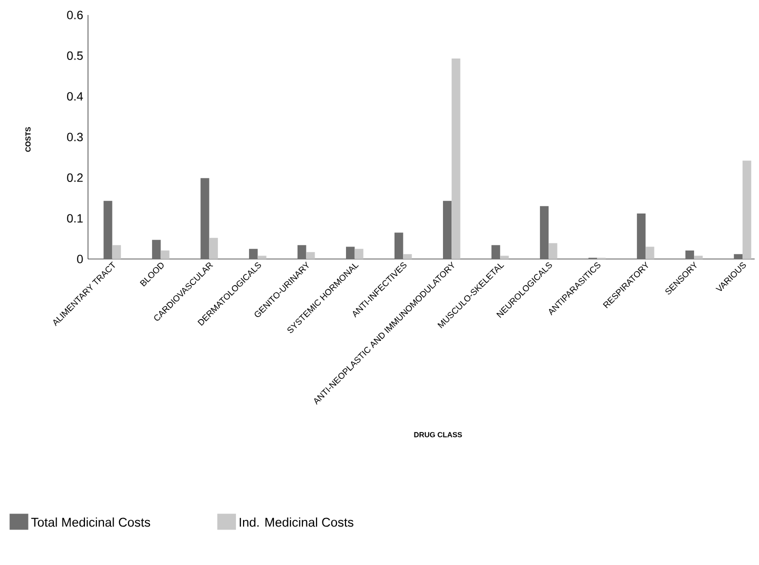 The height and width of the screenshot is (565, 759). I want to click on y-tick-label: 0, so click(80, 259).